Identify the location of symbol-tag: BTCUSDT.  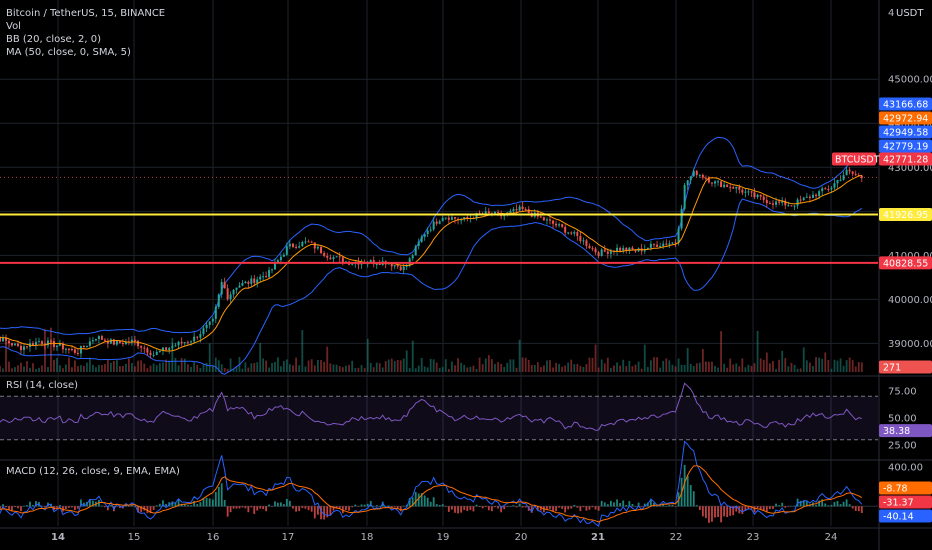
(857, 160).